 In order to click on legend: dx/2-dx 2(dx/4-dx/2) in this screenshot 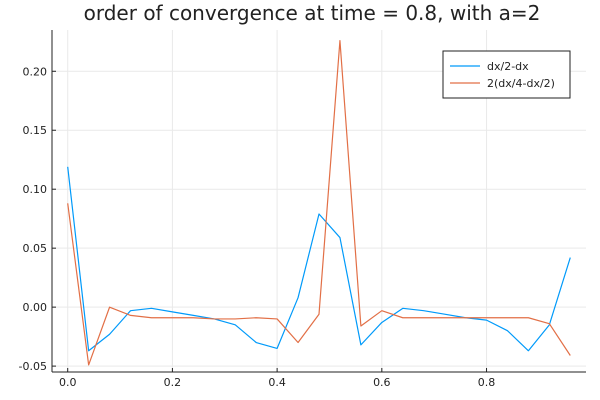, I will do `click(506, 74)`.